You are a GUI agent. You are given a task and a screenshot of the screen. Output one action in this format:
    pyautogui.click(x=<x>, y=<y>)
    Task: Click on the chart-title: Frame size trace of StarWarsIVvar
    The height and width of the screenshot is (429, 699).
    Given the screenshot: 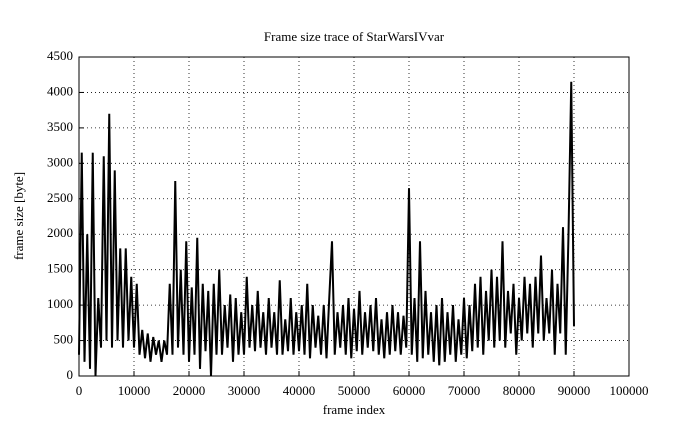 What is the action you would take?
    pyautogui.click(x=354, y=36)
    